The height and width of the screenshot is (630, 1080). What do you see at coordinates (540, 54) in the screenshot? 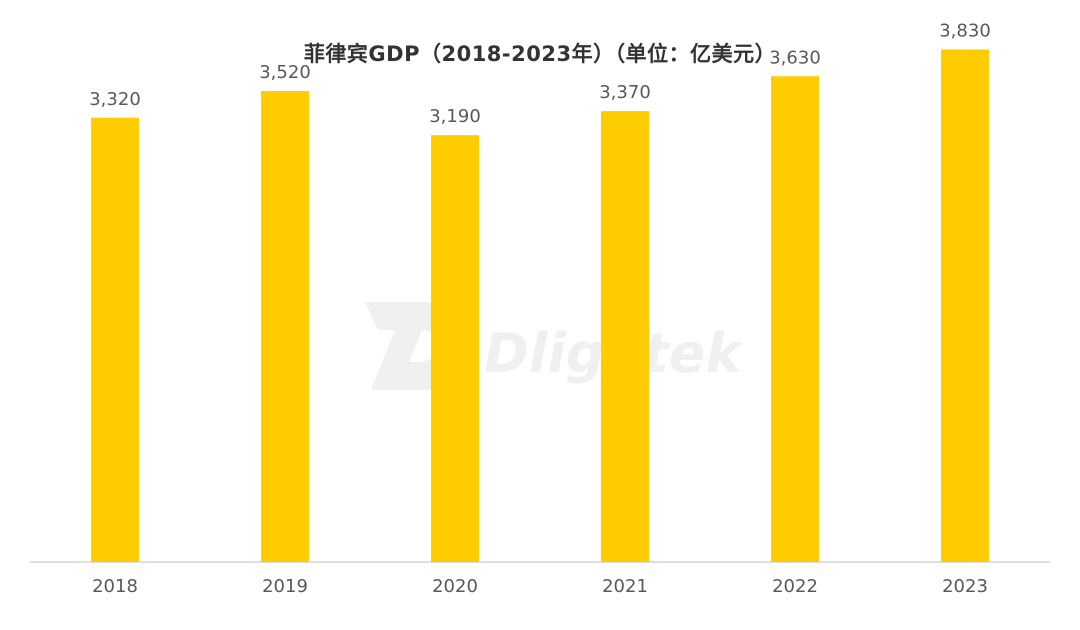
I see `chart-title: 菲律宾GDP（2018-2023年）（单位：亿美元）` at bounding box center [540, 54].